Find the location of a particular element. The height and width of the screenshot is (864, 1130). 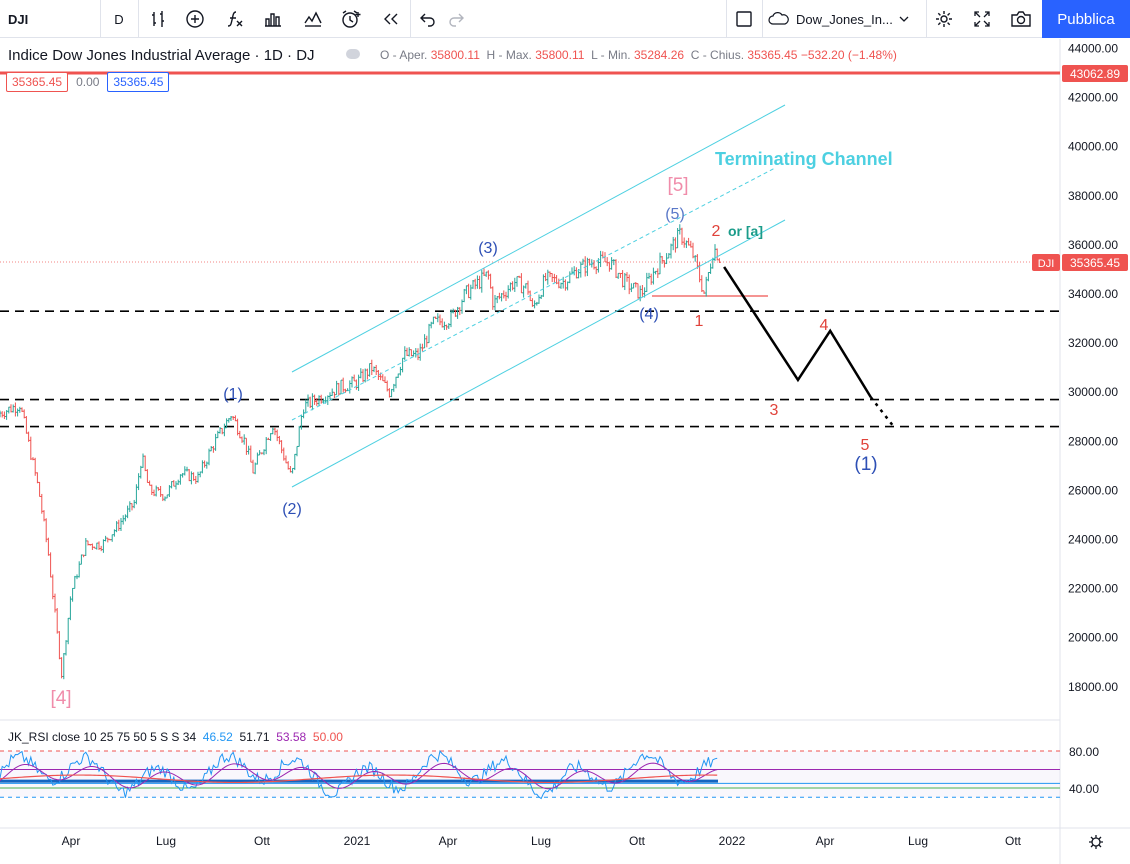

camera-icon is located at coordinates (1021, 19).